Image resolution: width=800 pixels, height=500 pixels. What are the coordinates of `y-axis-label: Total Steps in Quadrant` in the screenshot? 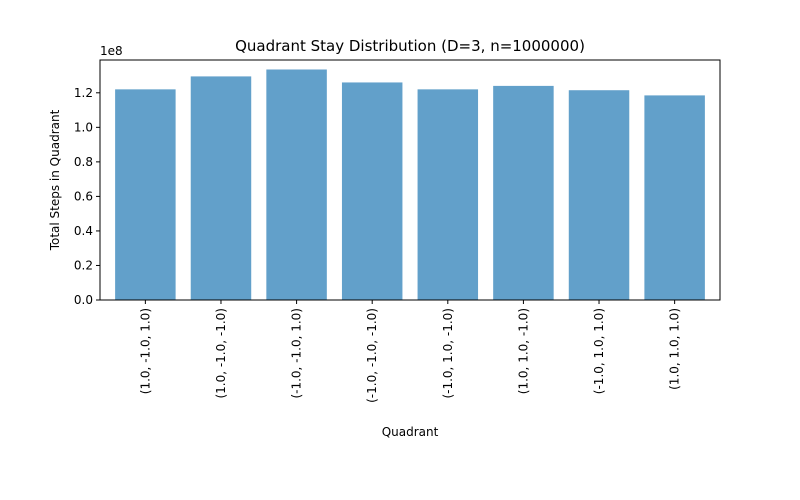 It's located at (55, 180).